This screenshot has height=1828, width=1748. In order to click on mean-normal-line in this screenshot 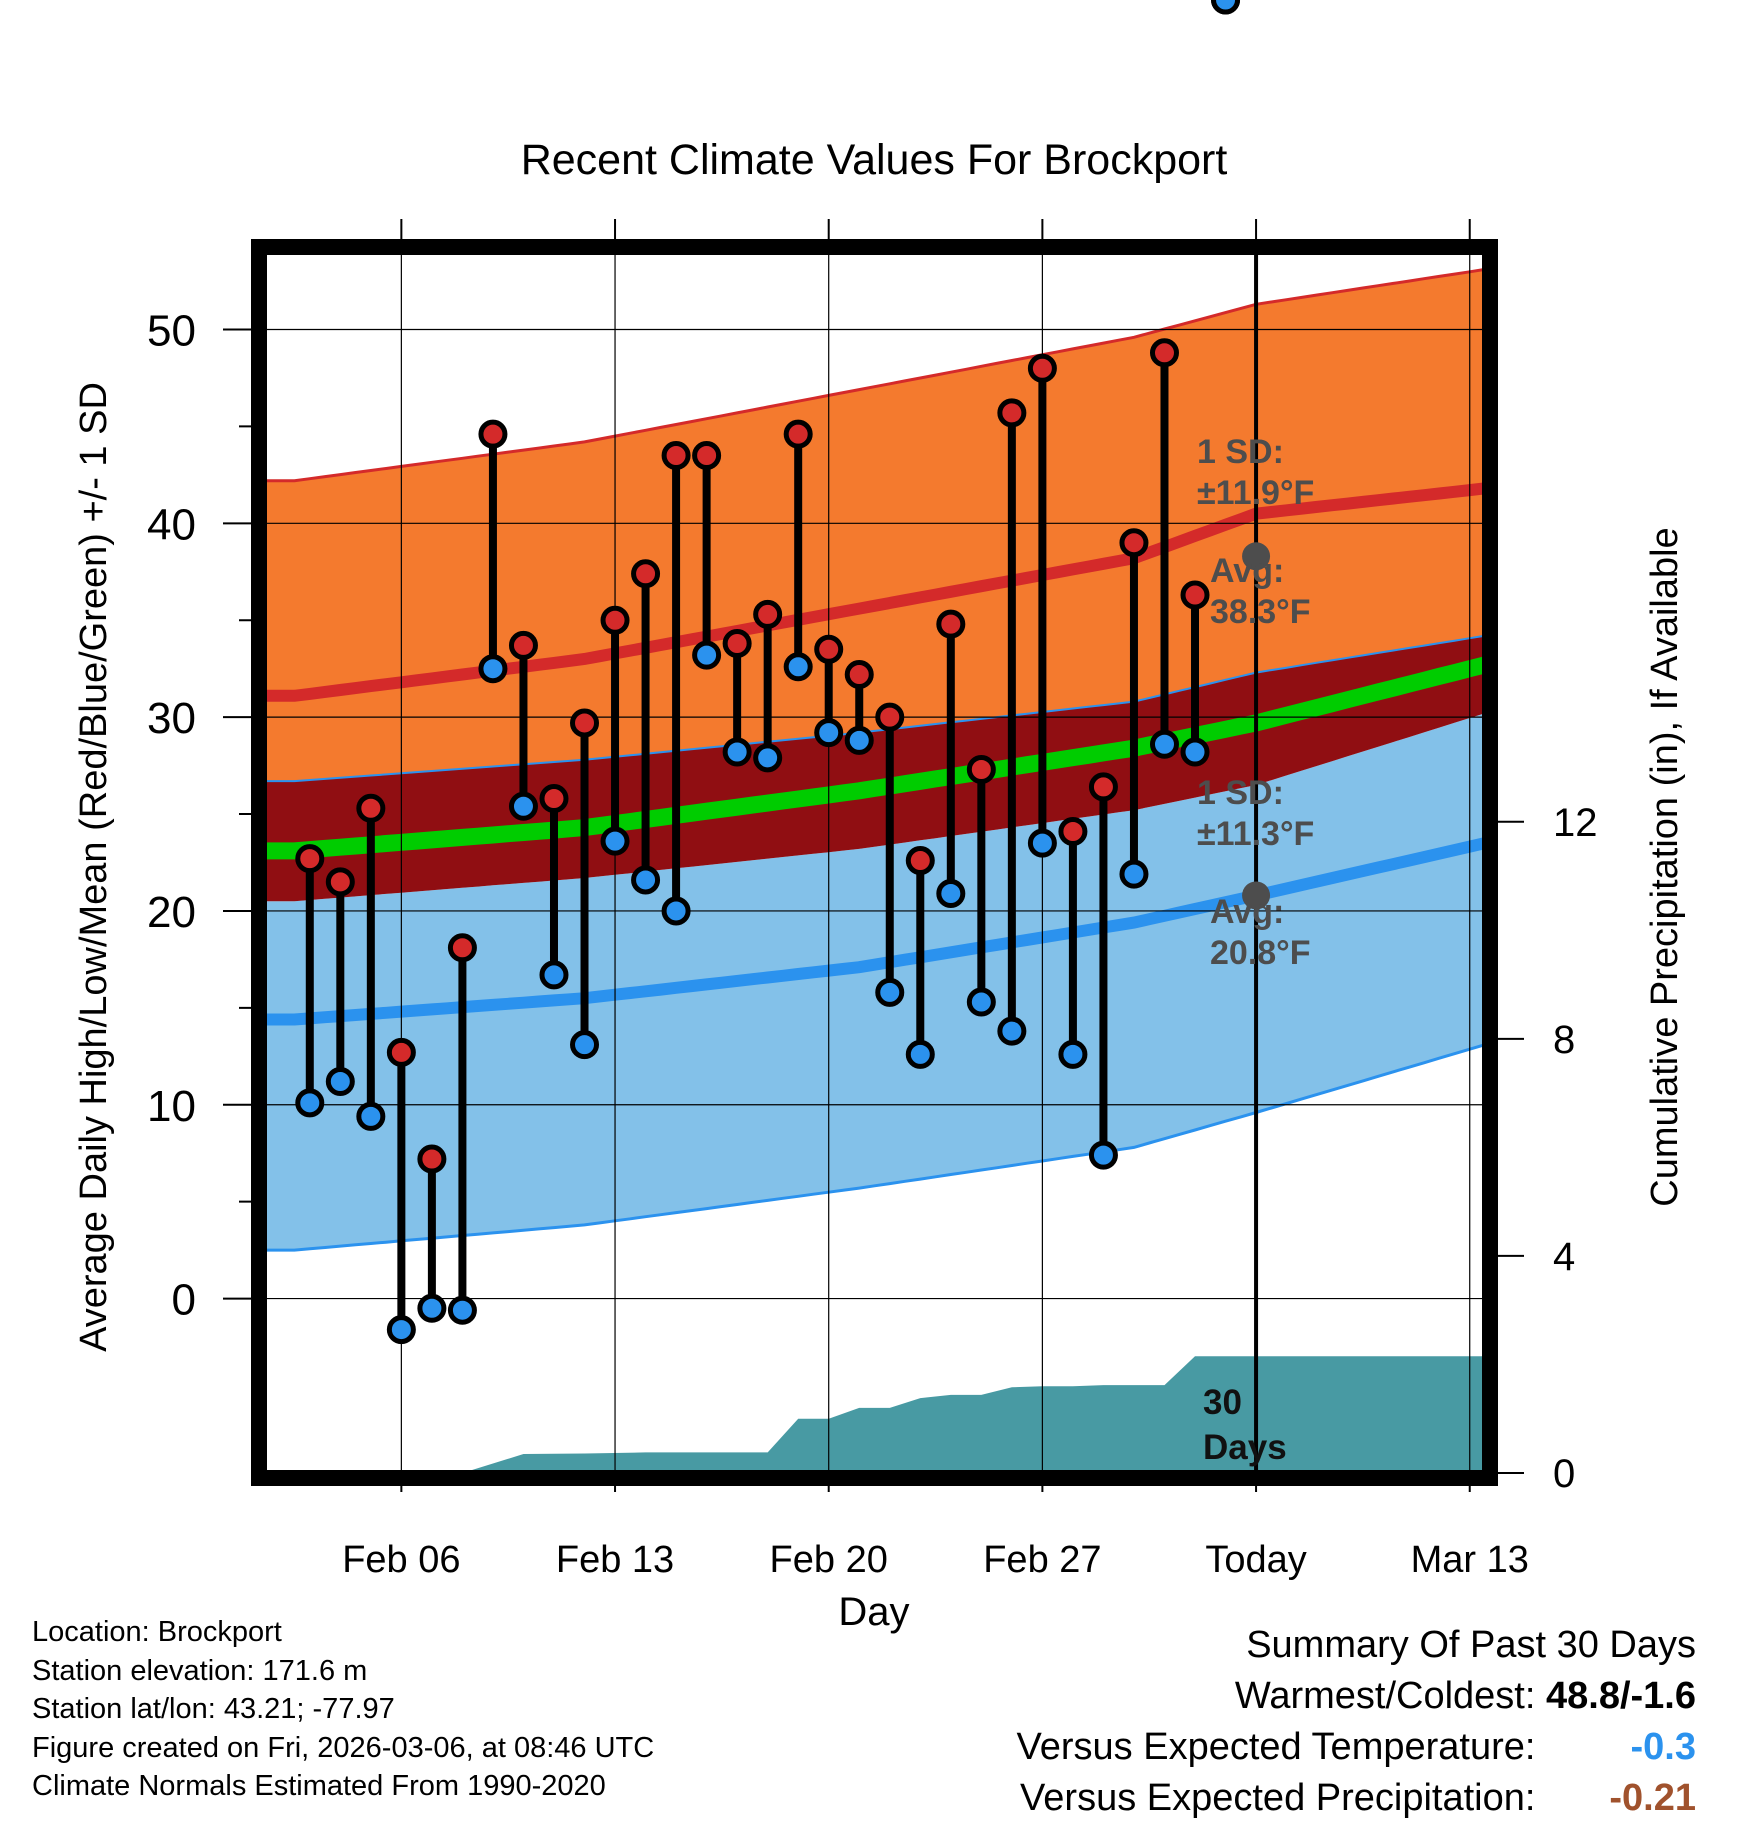, I will do `click(874, 758)`.